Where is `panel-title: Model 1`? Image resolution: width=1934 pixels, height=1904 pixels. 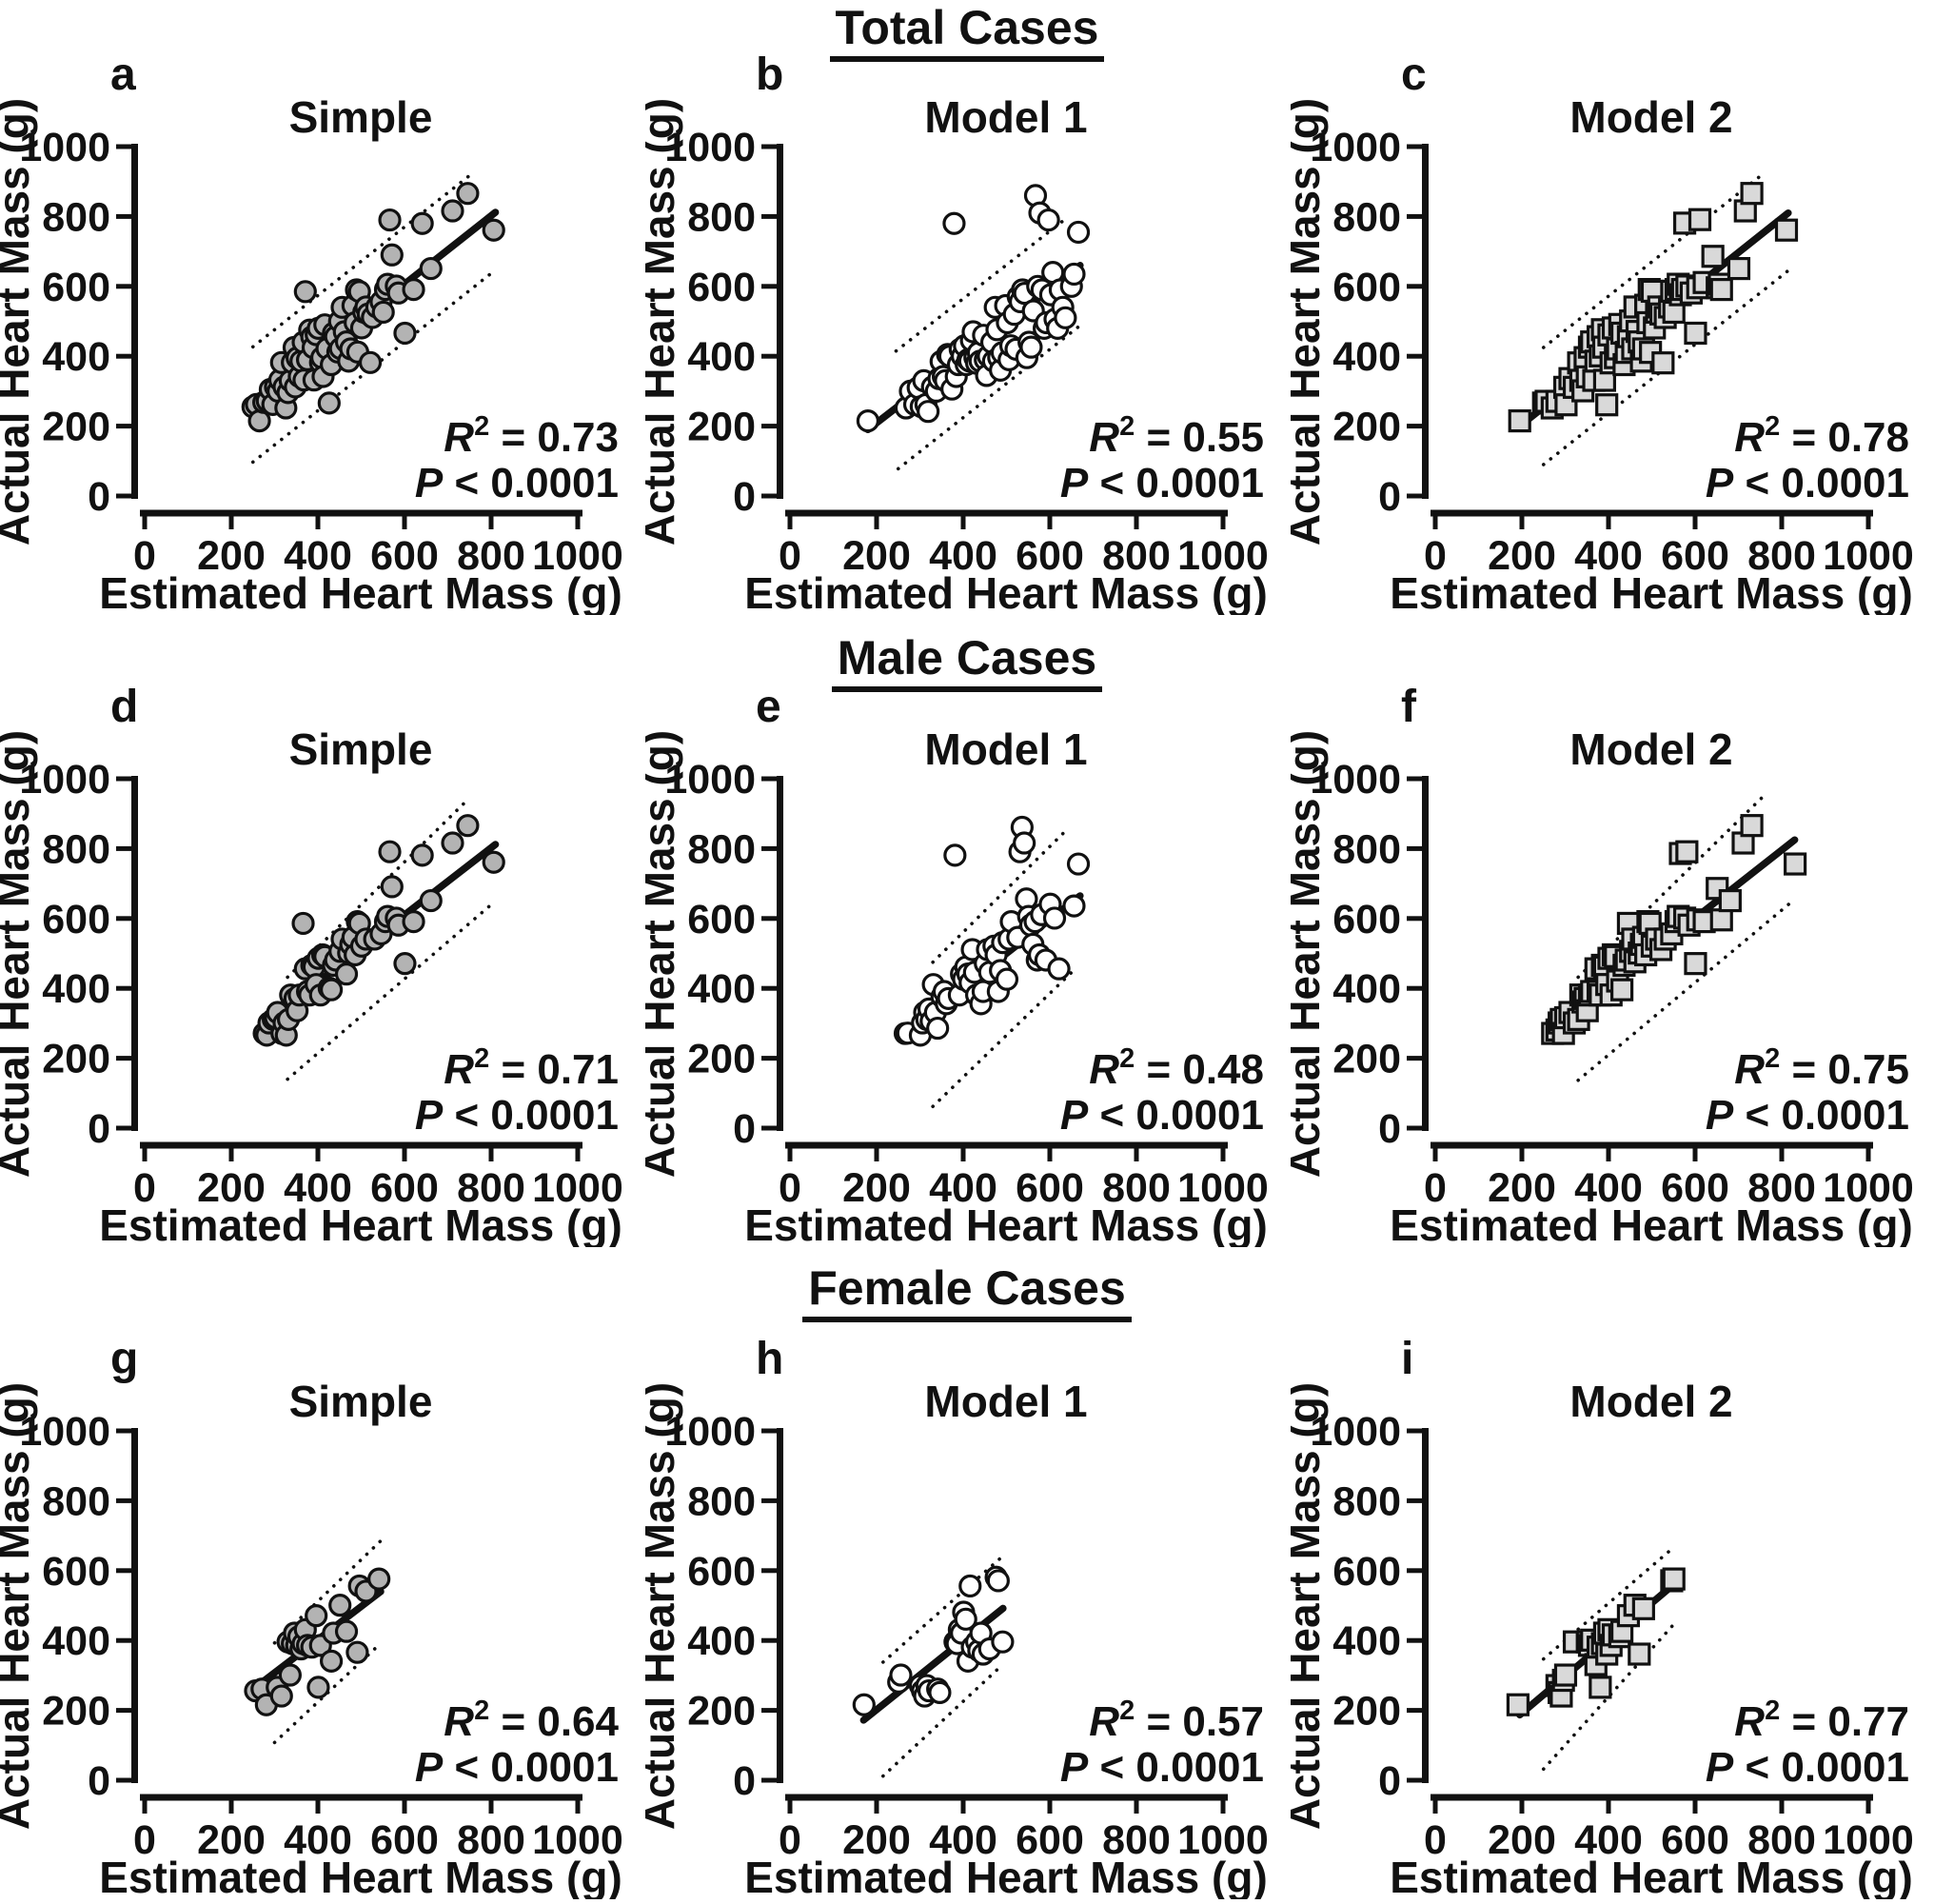 panel-title: Model 1 is located at coordinates (1005, 749).